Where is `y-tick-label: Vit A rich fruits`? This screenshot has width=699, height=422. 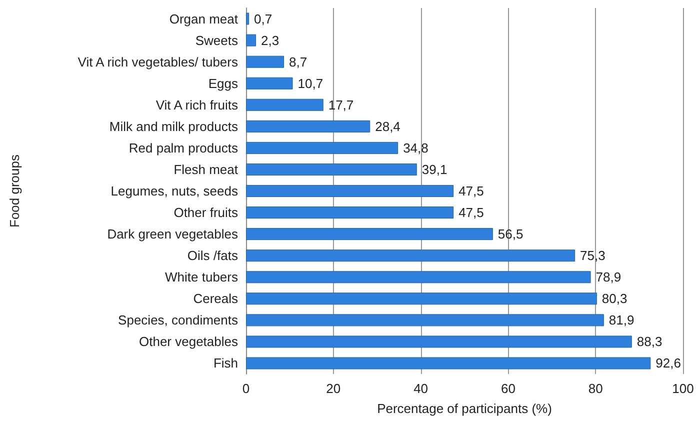 y-tick-label: Vit A rich fruits is located at coordinates (197, 104).